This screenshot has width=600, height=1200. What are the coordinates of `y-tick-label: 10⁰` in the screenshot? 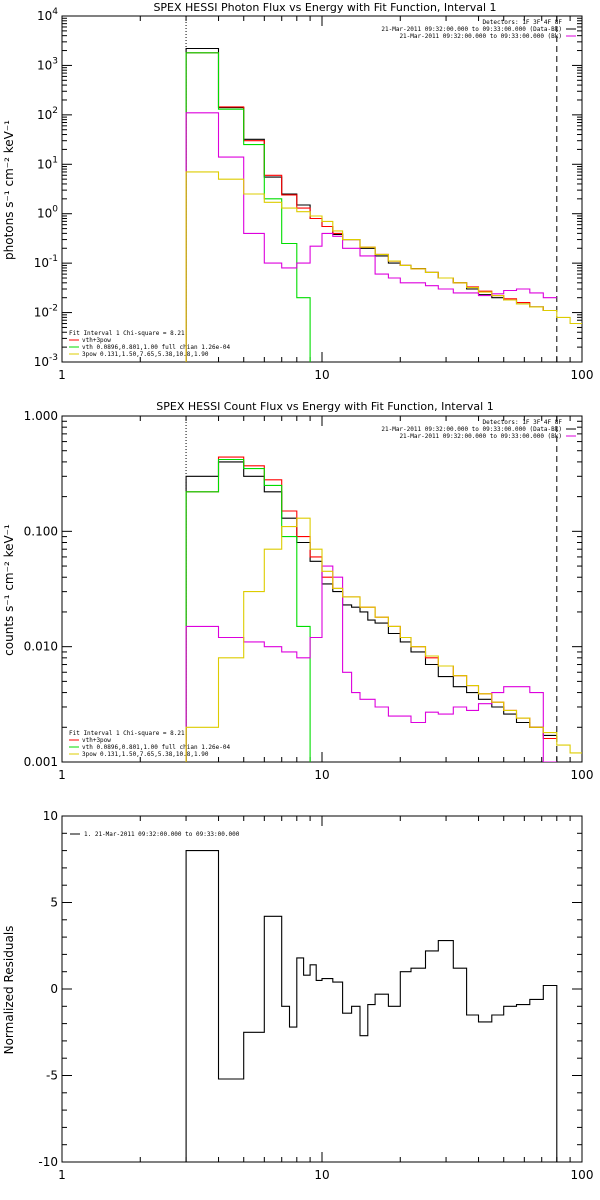 It's located at (47, 213).